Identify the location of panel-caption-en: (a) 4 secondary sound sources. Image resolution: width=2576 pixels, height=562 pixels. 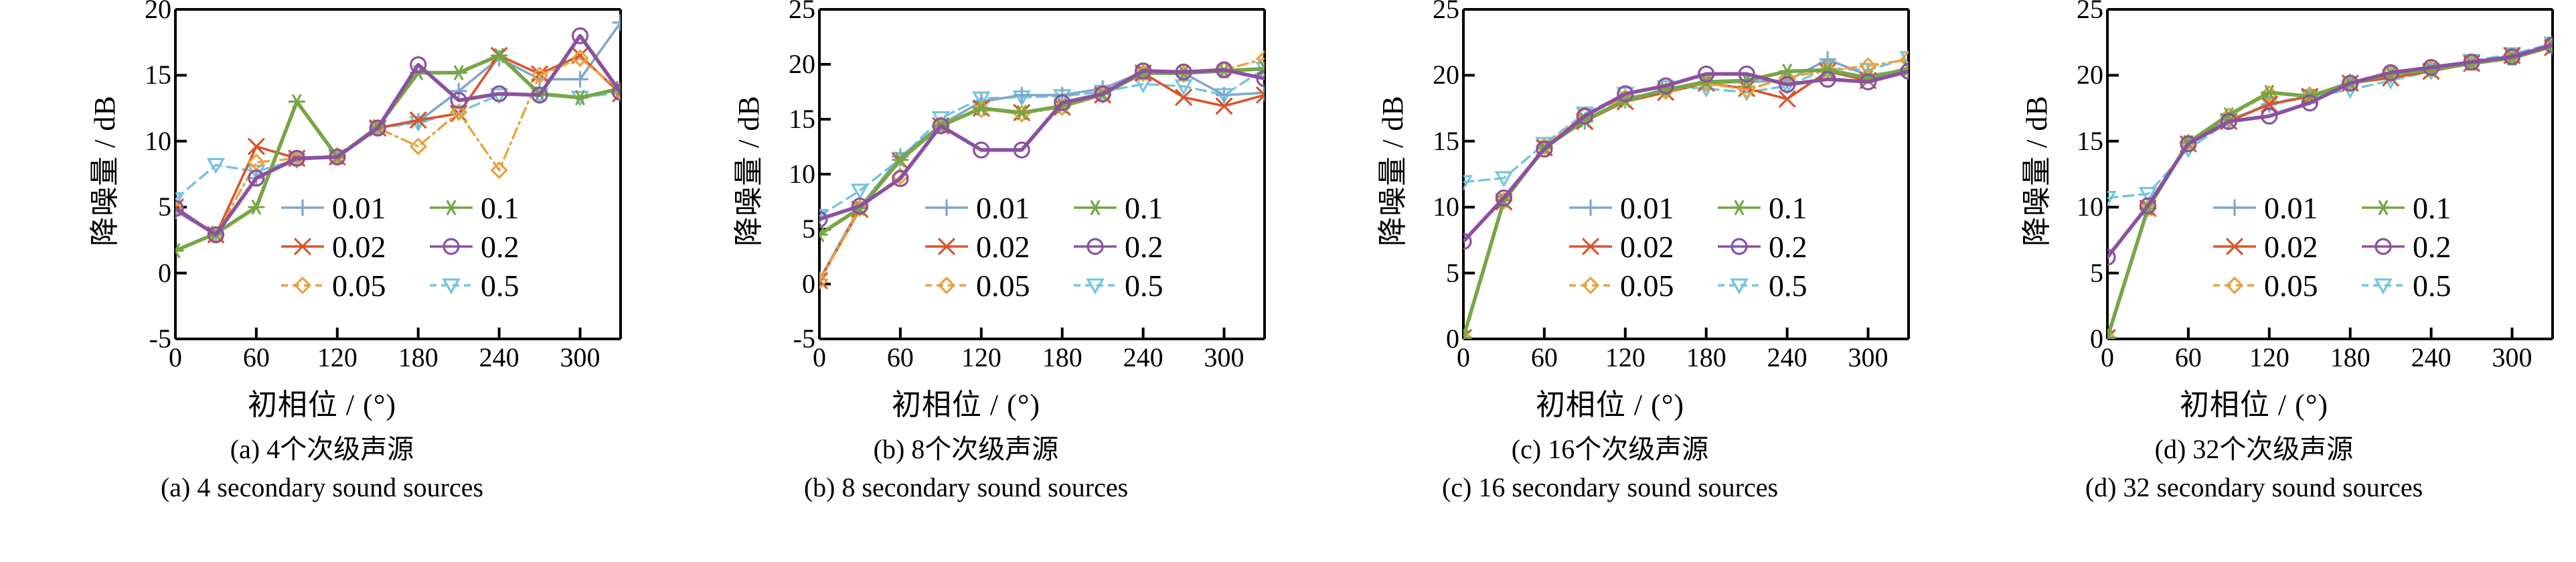
(322, 487).